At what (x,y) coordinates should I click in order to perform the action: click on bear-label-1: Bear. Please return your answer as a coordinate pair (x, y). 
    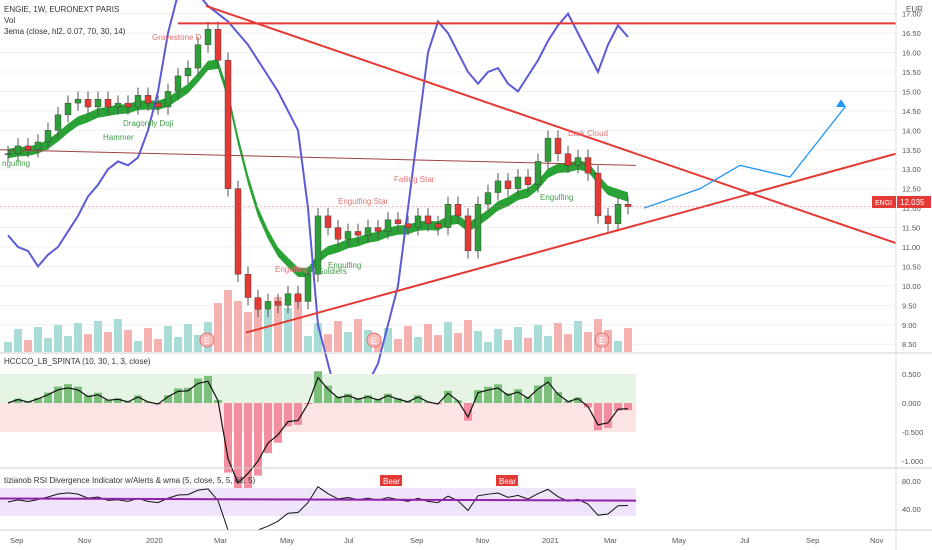
    Looking at the image, I should click on (391, 480).